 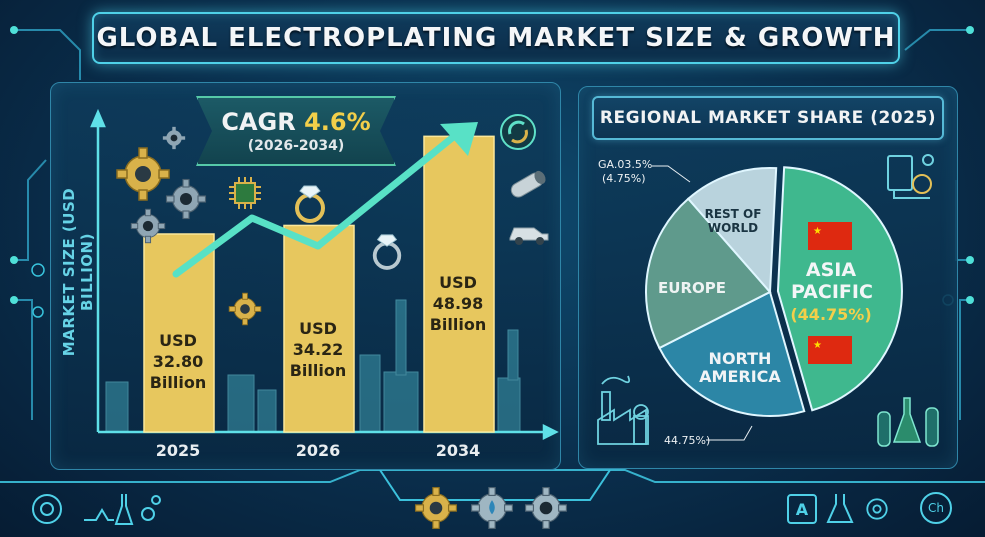 I want to click on cagr-period: (2026-2034), so click(x=296, y=146).